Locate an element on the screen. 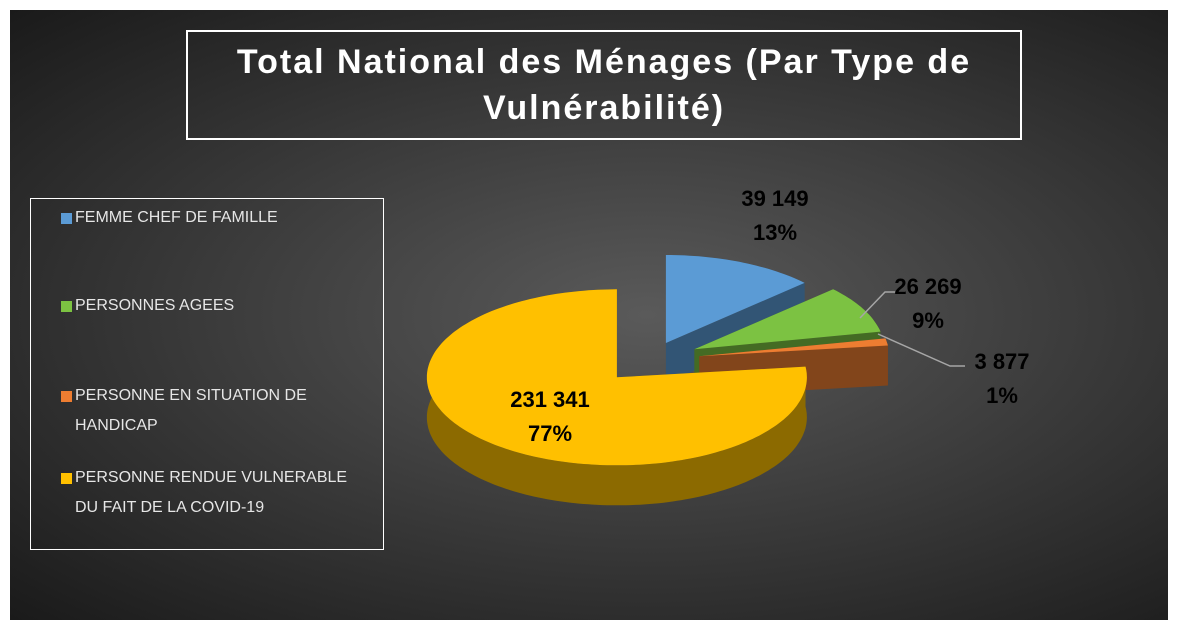  data-label-percent: 13% is located at coordinates (775, 232).